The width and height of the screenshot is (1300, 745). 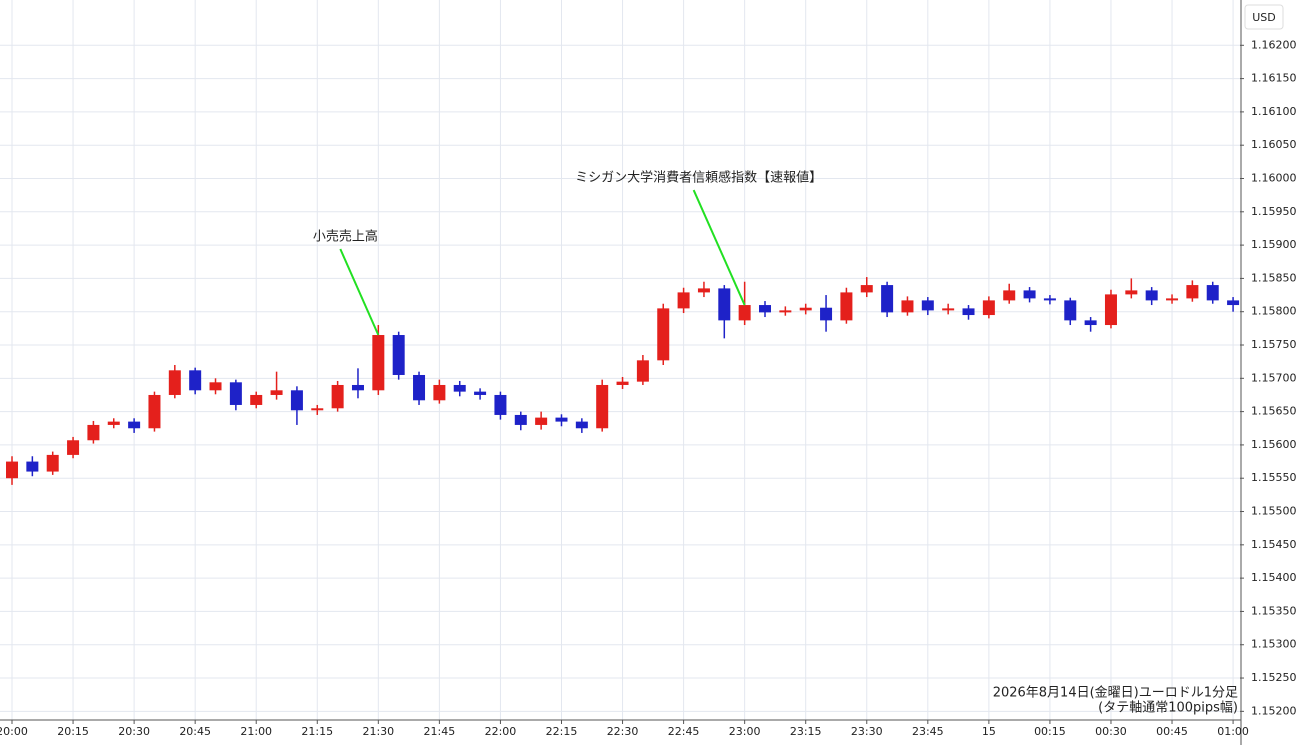 I want to click on footnote: 2026年8月14日(金曜日)ユーロドル1分足, so click(x=1115, y=693).